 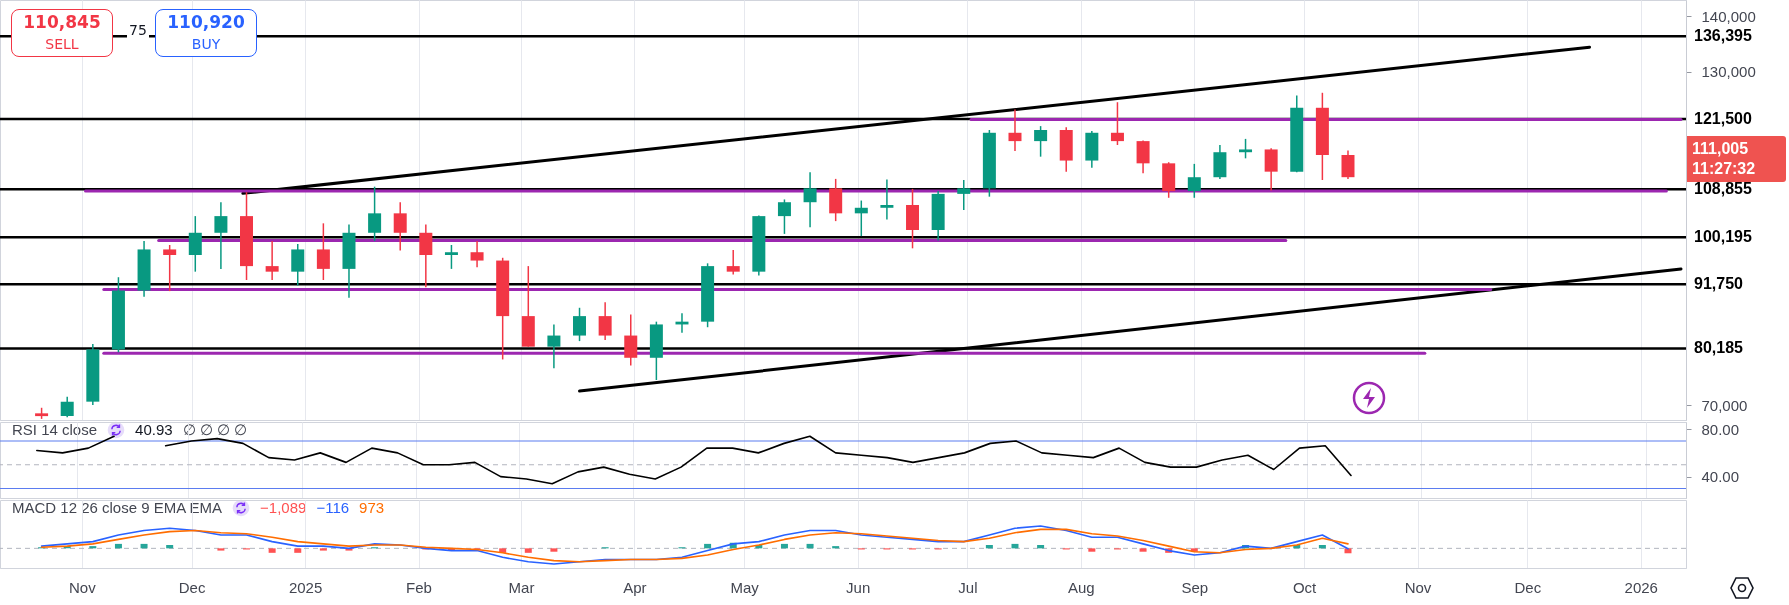 What do you see at coordinates (372, 507) in the screenshot?
I see `annotation: 973` at bounding box center [372, 507].